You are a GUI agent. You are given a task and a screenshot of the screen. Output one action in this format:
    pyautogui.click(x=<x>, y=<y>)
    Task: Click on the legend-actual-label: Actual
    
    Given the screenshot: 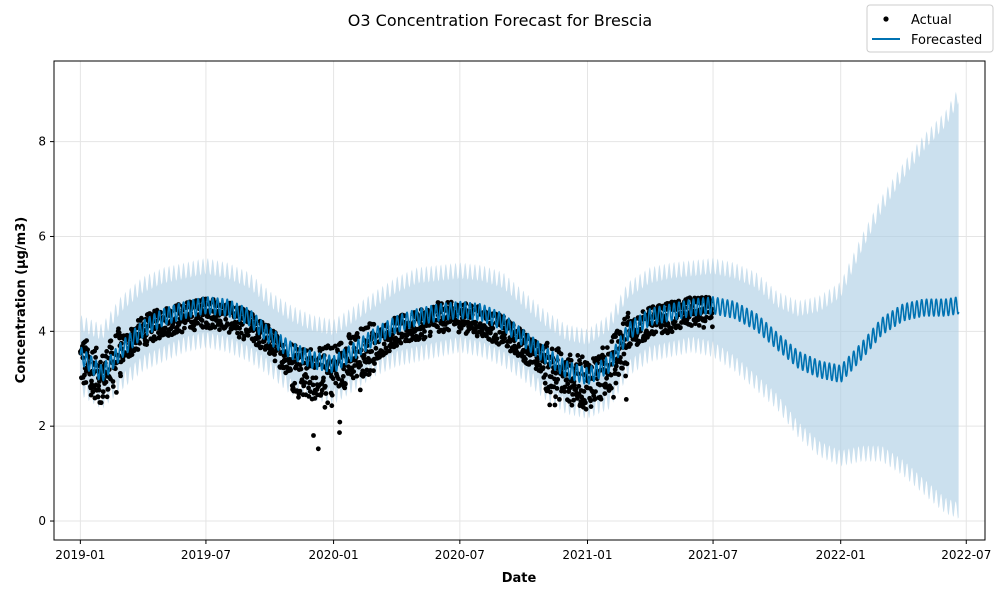 What is the action you would take?
    pyautogui.click(x=931, y=20)
    